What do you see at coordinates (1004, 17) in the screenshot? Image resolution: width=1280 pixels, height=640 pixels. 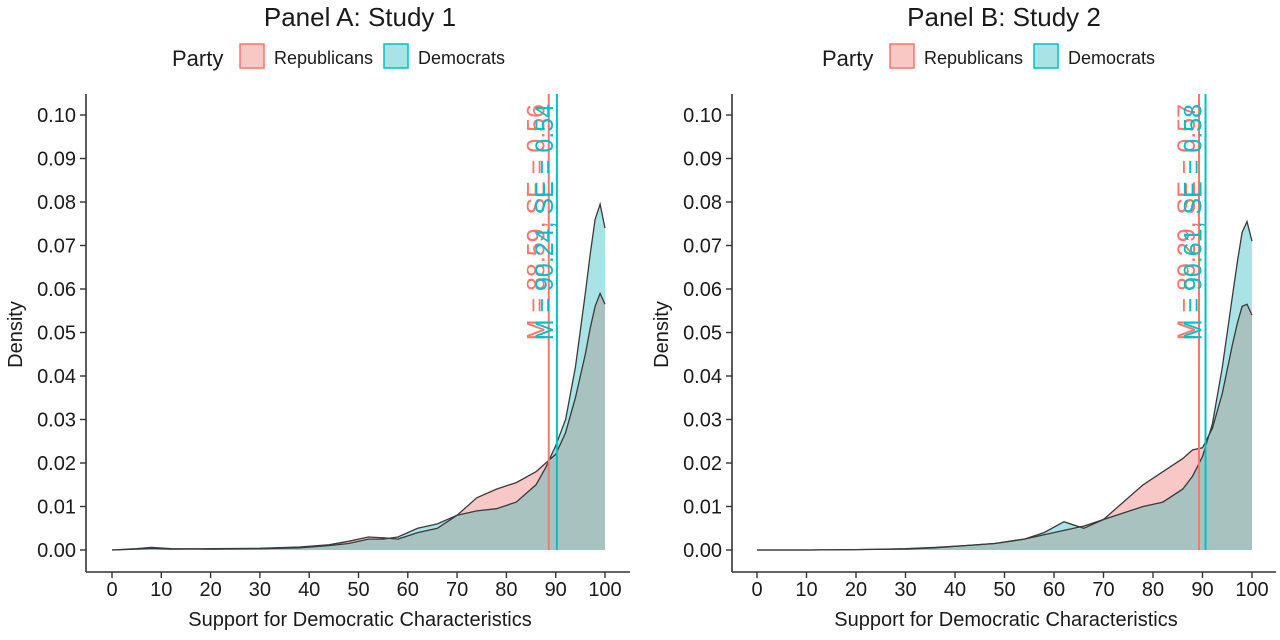 I see `chart-title: Panel B: Study 2` at bounding box center [1004, 17].